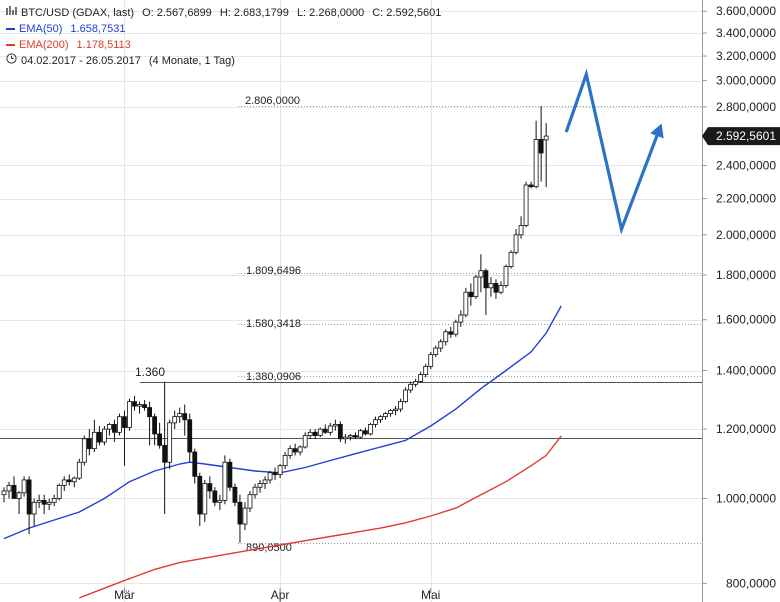 This screenshot has height=602, width=780. What do you see at coordinates (612, 151) in the screenshot?
I see `projection-path` at bounding box center [612, 151].